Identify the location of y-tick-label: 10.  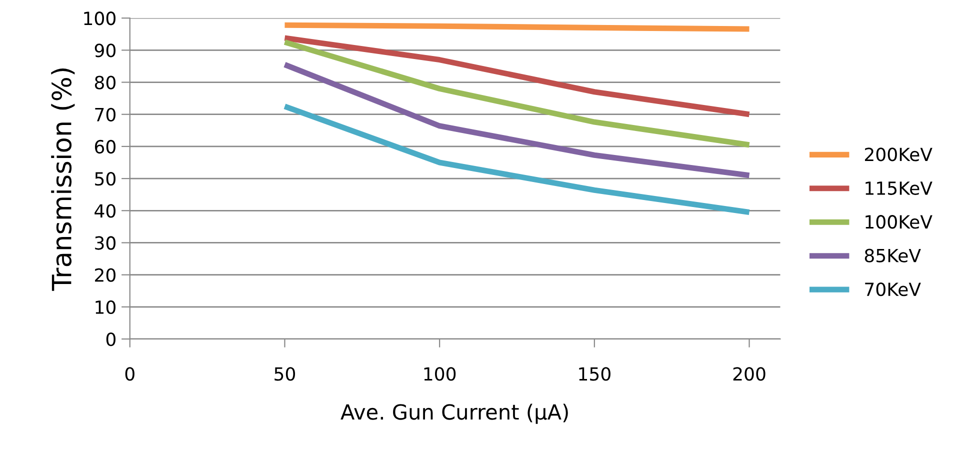
(106, 307).